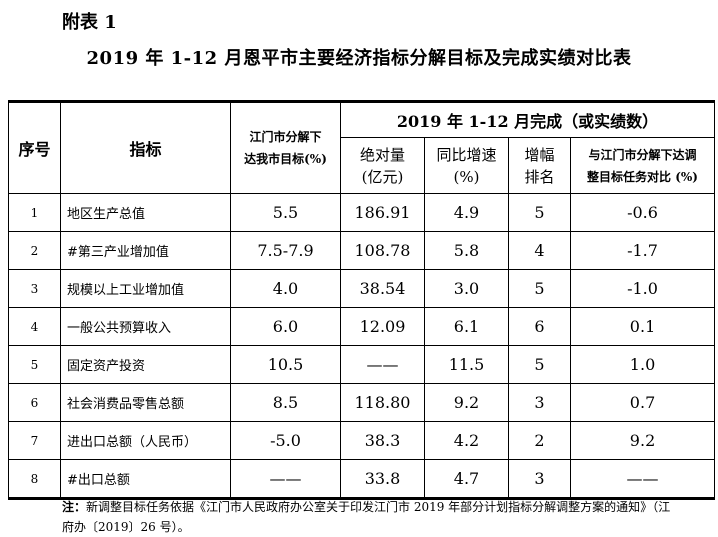 The width and height of the screenshot is (718, 537). Describe the element at coordinates (642, 288) in the screenshot. I see `row-compare: -1.0` at that location.